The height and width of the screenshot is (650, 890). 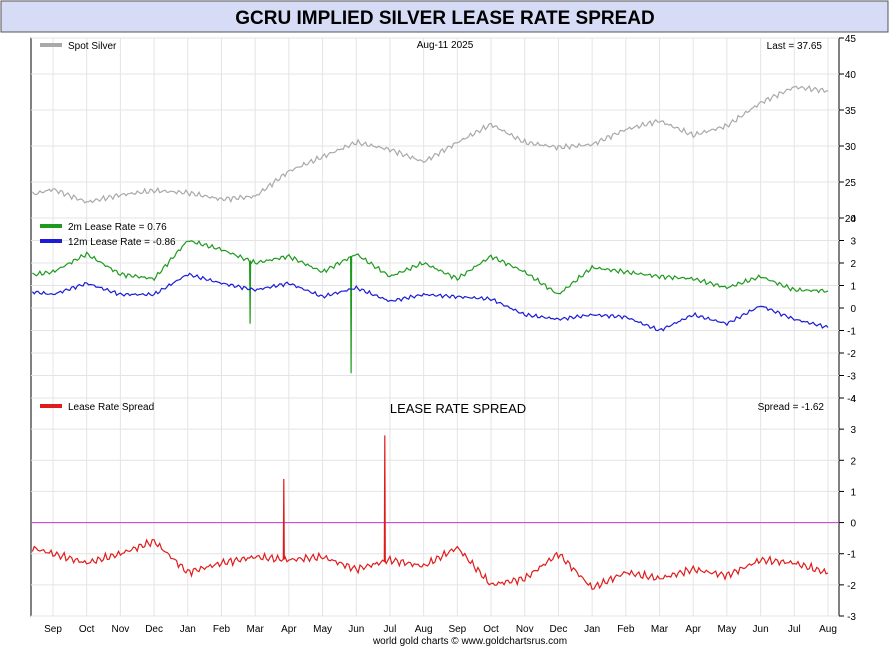 What do you see at coordinates (853, 242) in the screenshot?
I see `lease-y-tick-label: 3` at bounding box center [853, 242].